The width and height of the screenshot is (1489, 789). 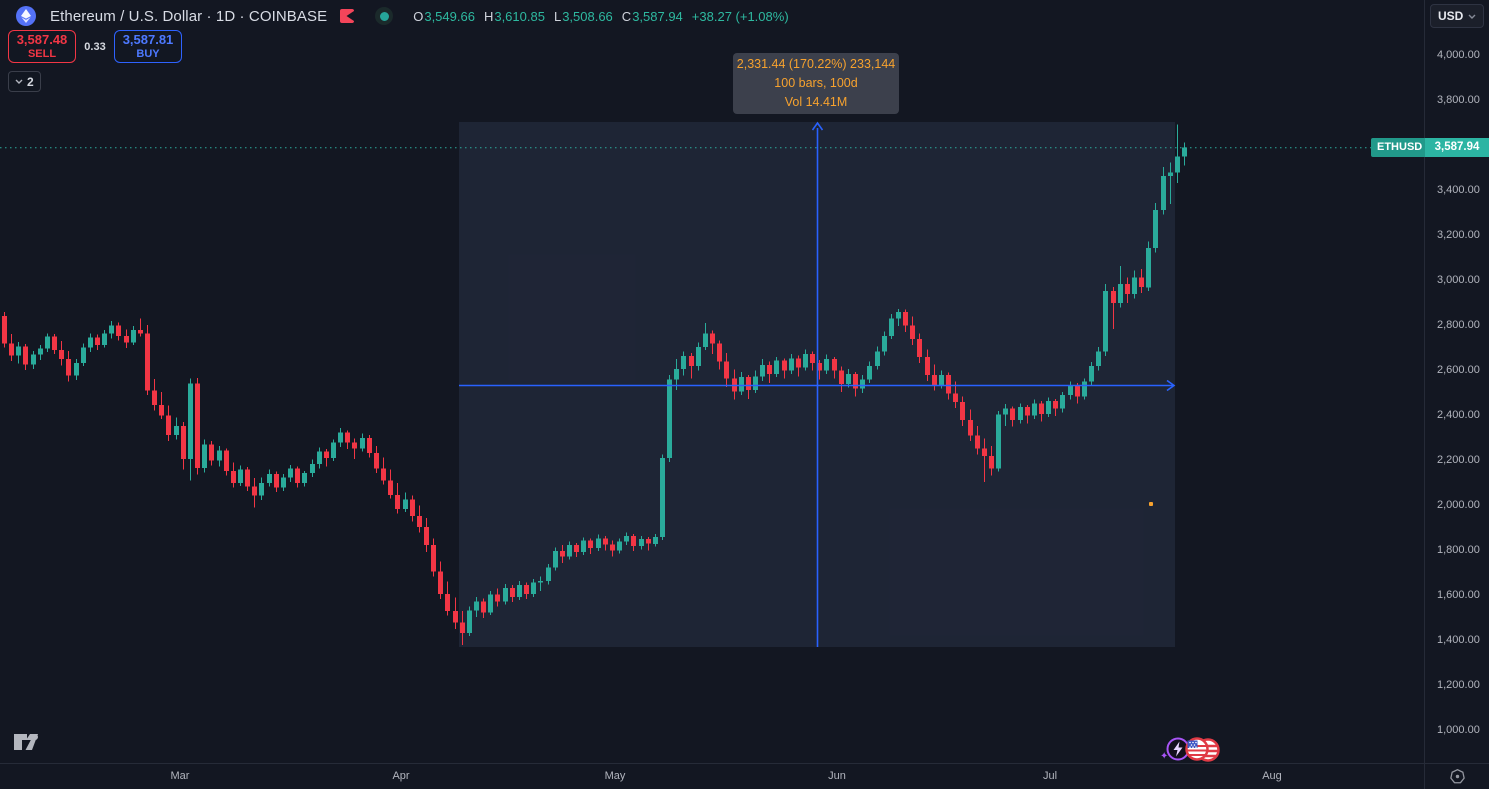 I want to click on price-tick-label: 2,800.00, so click(x=1458, y=325).